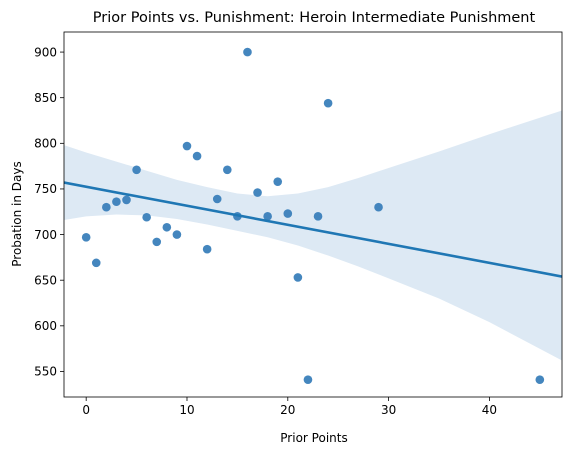  Describe the element at coordinates (186, 410) in the screenshot. I see `x-tick-label: 10` at that location.